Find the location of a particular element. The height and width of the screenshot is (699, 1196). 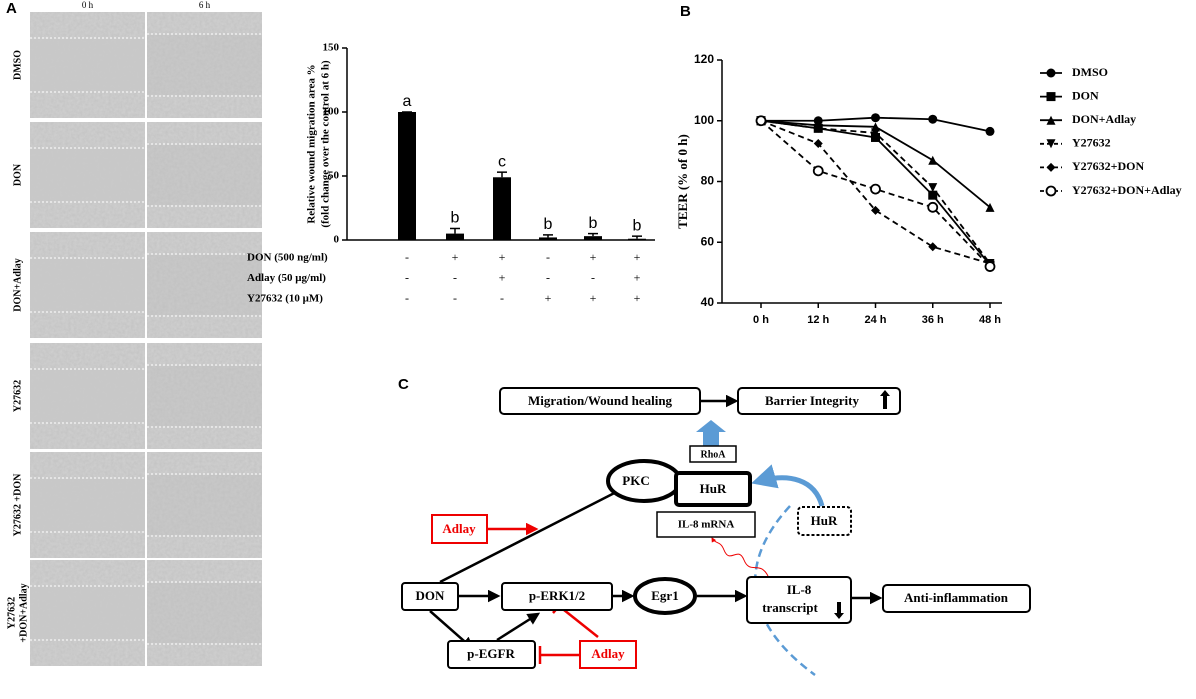

up-arrow-icon is located at coordinates (885, 399).